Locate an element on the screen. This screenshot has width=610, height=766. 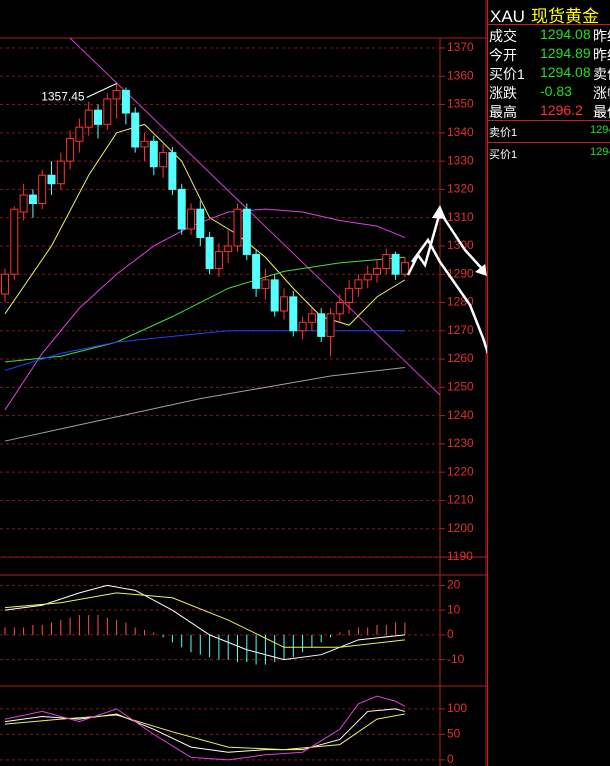
row-label: 最高 is located at coordinates (503, 112).